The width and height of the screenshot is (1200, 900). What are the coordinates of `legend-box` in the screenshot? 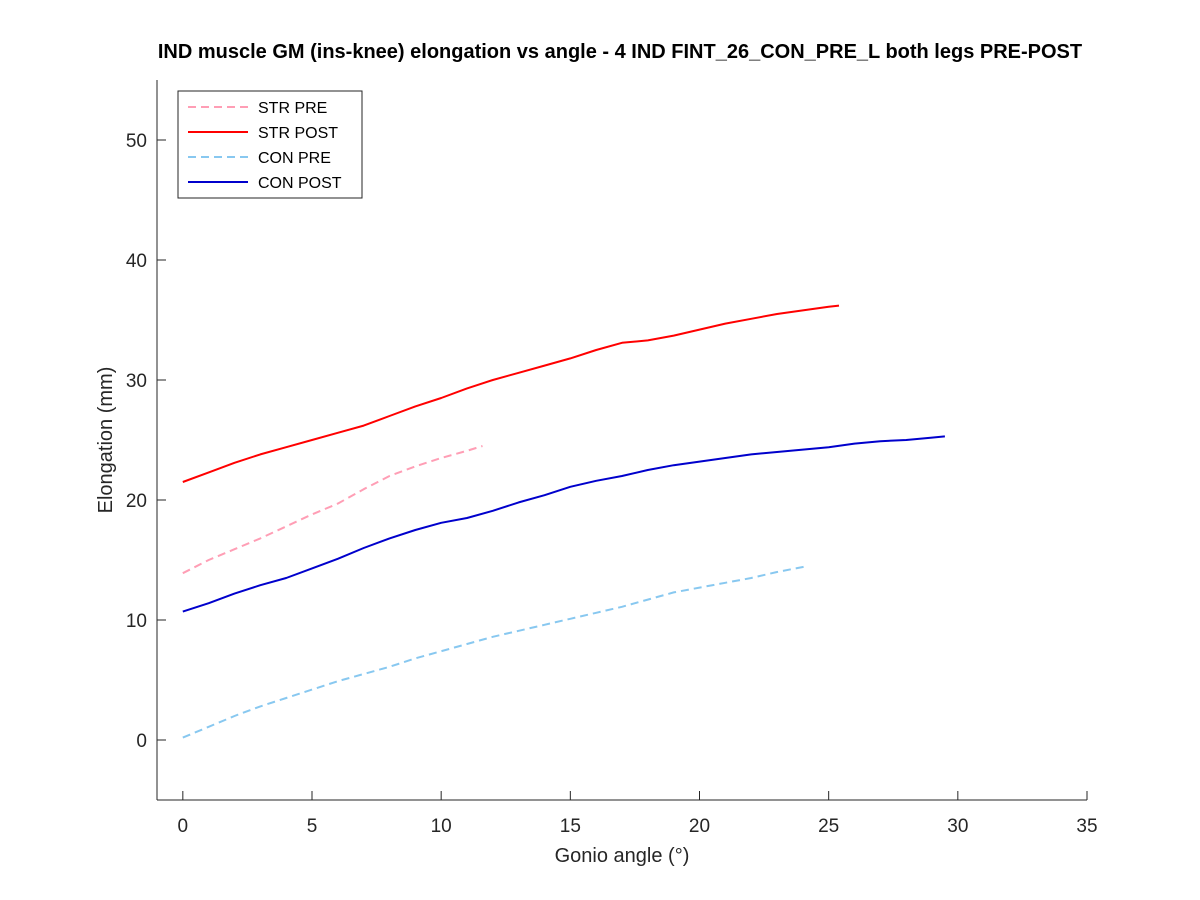 It's located at (270, 144).